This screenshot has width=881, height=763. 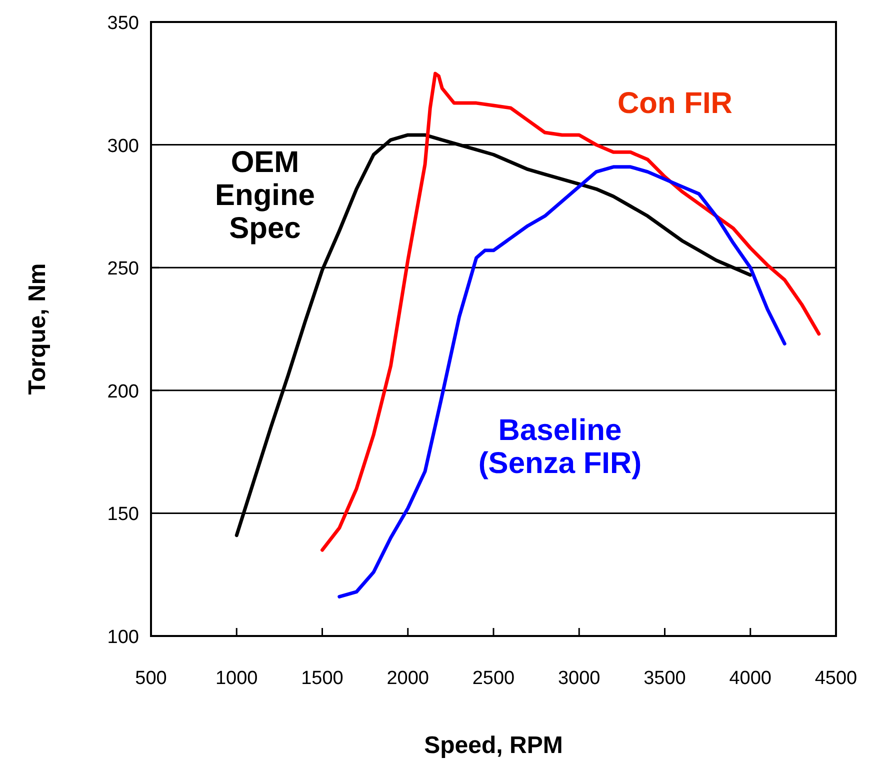 What do you see at coordinates (560, 447) in the screenshot?
I see `series-label: Baseline (Senza FIR)` at bounding box center [560, 447].